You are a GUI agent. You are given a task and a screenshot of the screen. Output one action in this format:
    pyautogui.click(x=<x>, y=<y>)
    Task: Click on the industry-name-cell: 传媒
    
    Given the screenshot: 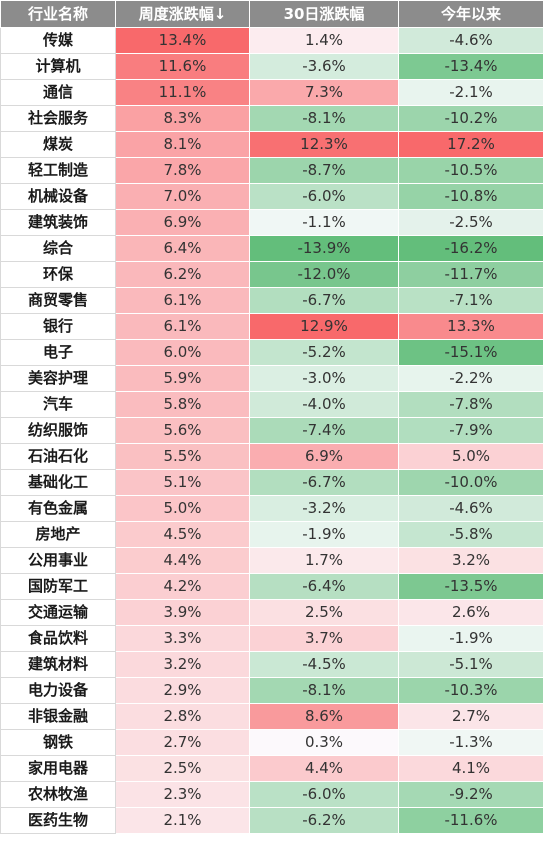 What is the action you would take?
    pyautogui.click(x=58, y=40)
    